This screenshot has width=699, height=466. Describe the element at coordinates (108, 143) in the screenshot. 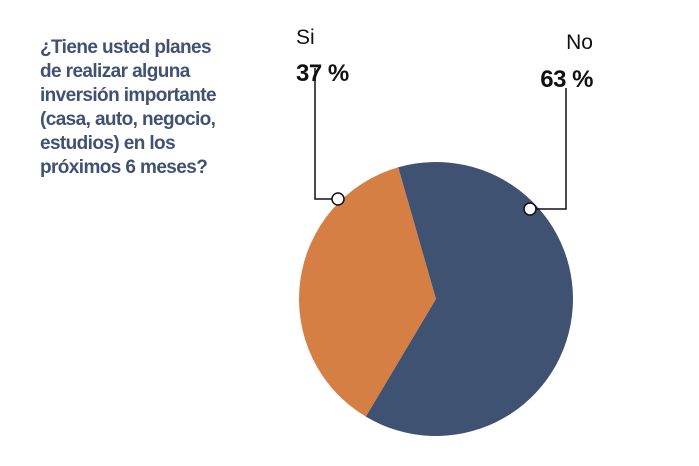

I see `title-line: estudios) en los` at that location.